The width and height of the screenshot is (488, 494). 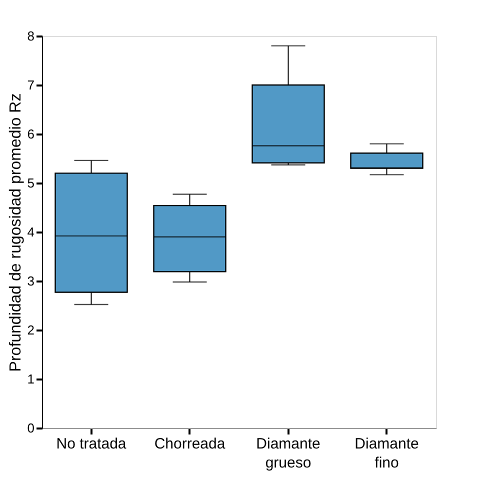 I want to click on y-tick-label: 0, so click(x=30, y=428).